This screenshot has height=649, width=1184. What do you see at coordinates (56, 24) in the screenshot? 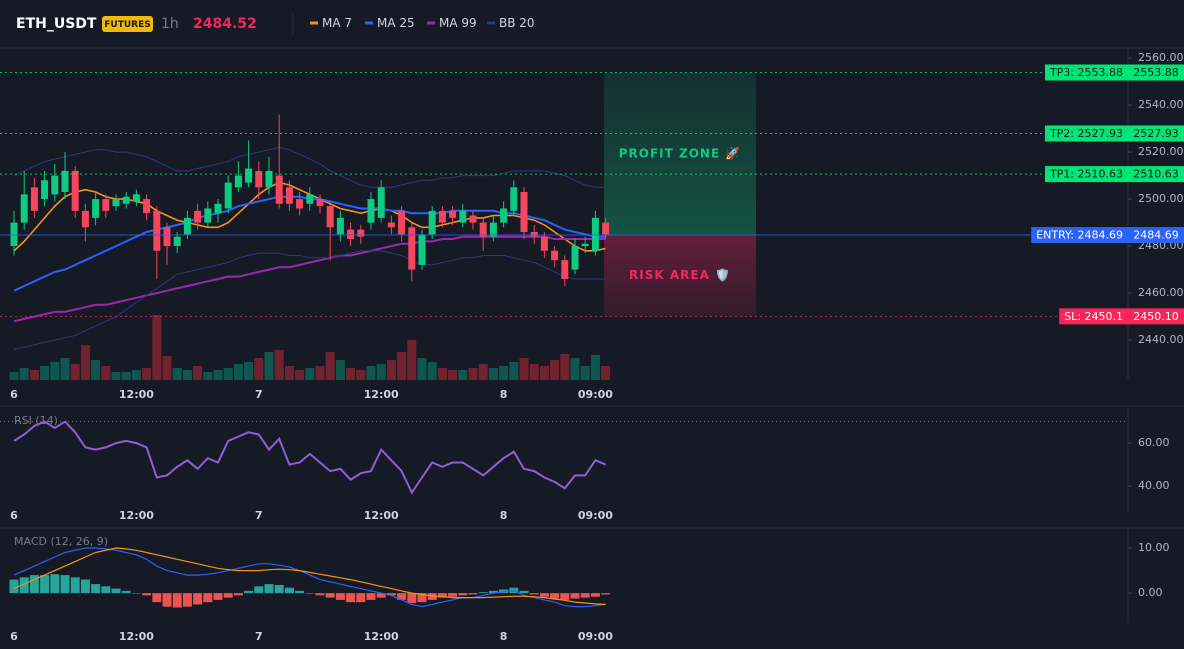
I see `symbol: ETH_USDT` at bounding box center [56, 24].